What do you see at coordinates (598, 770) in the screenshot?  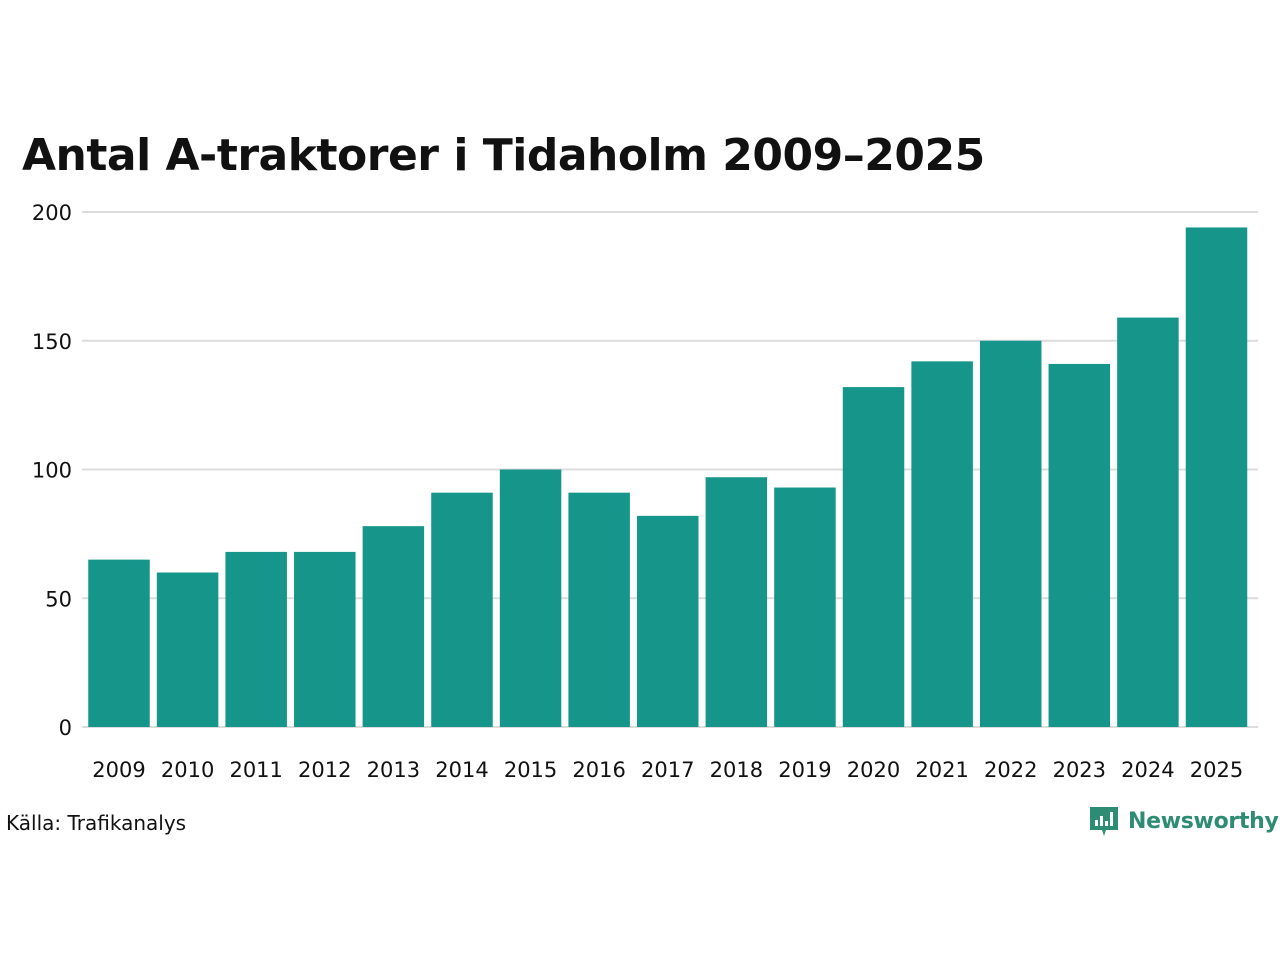 I see `x-tick-label: 2016` at bounding box center [598, 770].